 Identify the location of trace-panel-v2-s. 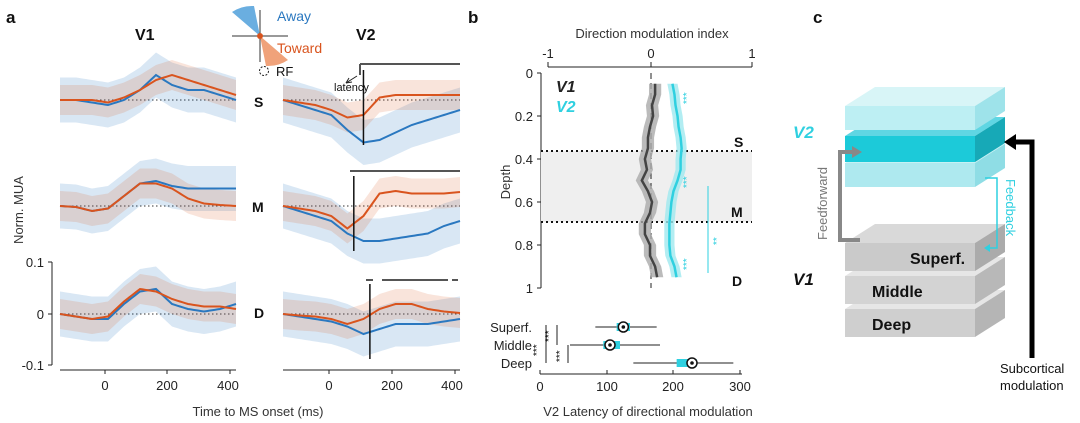
(371, 117).